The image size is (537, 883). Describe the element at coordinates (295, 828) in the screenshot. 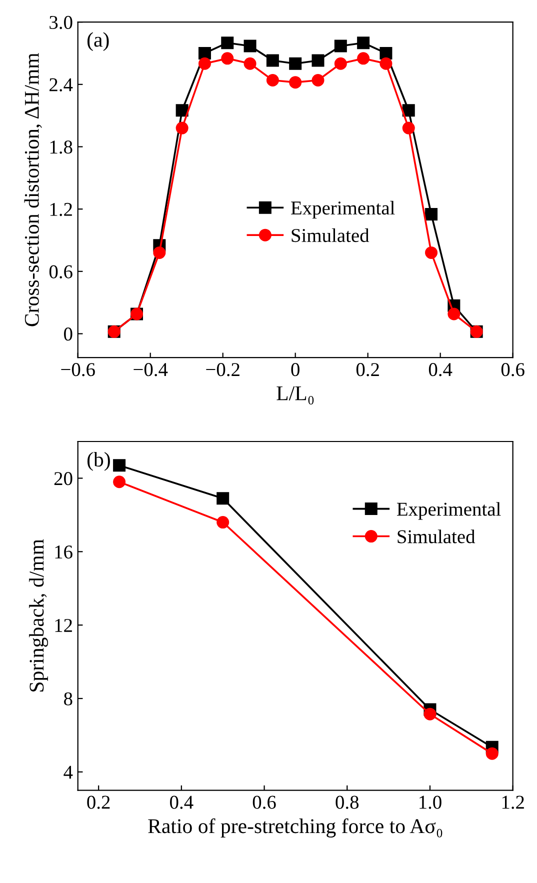

I see `x-axis-title: Ratio of pre-stretching force to Aσ₀` at that location.